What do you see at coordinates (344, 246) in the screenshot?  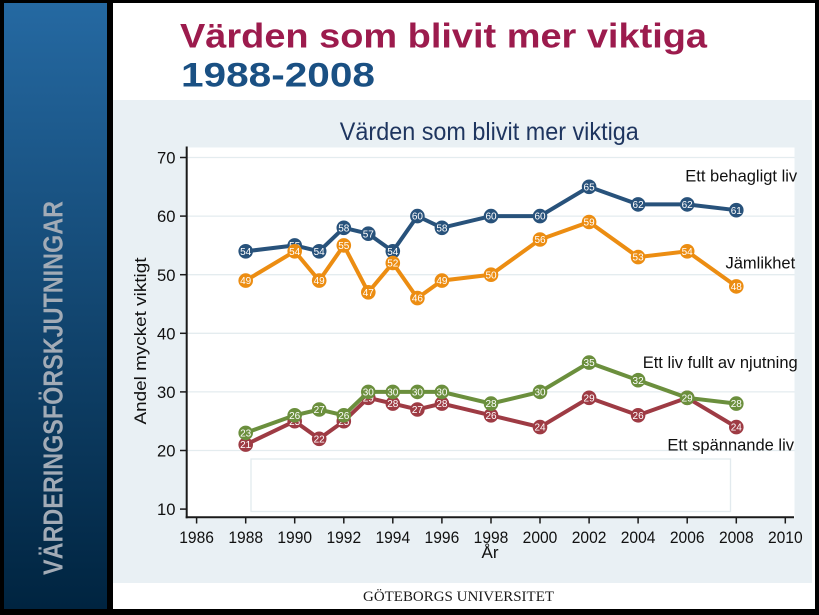 I see `svg-text: 55` at bounding box center [344, 246].